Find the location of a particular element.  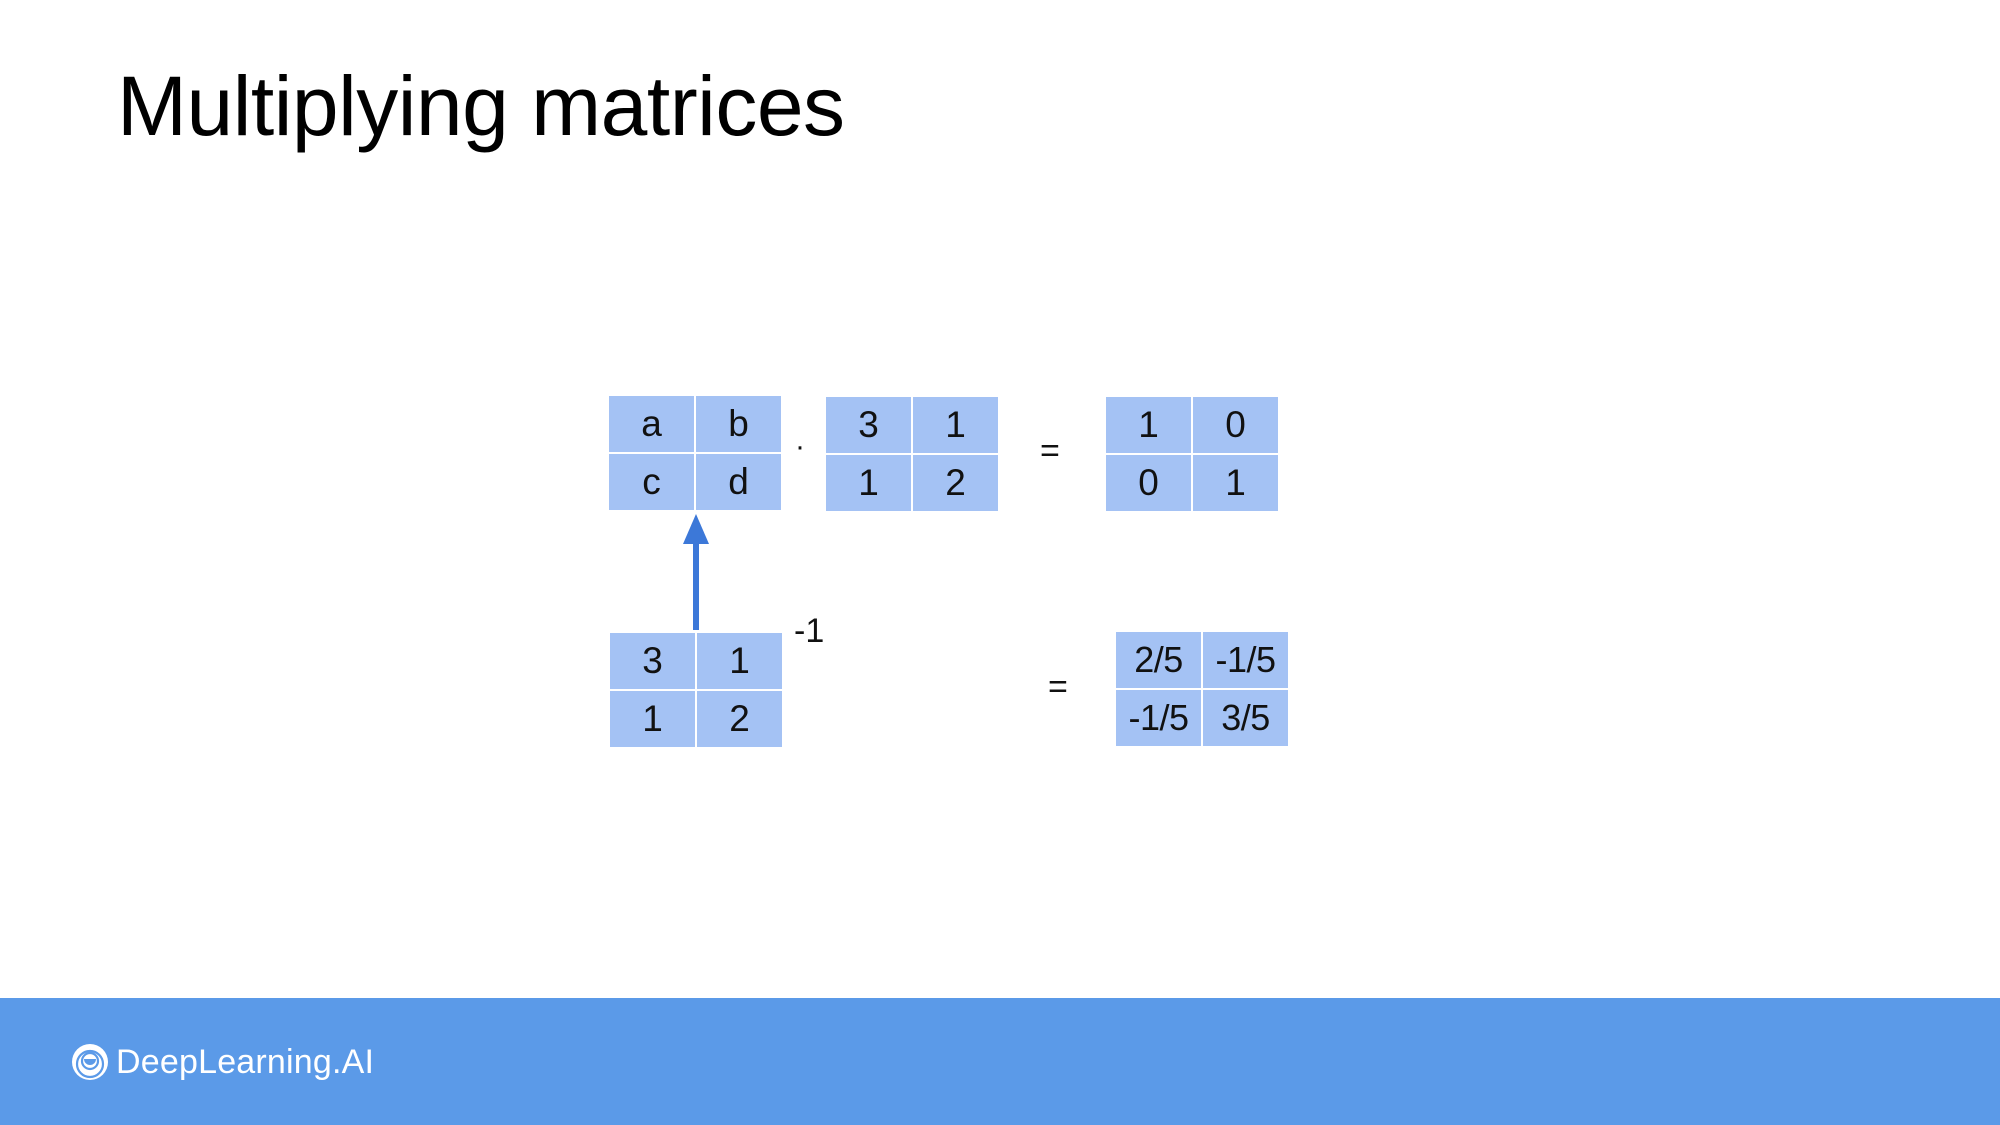

deeplearning-ai-logo-icon is located at coordinates (90, 1062).